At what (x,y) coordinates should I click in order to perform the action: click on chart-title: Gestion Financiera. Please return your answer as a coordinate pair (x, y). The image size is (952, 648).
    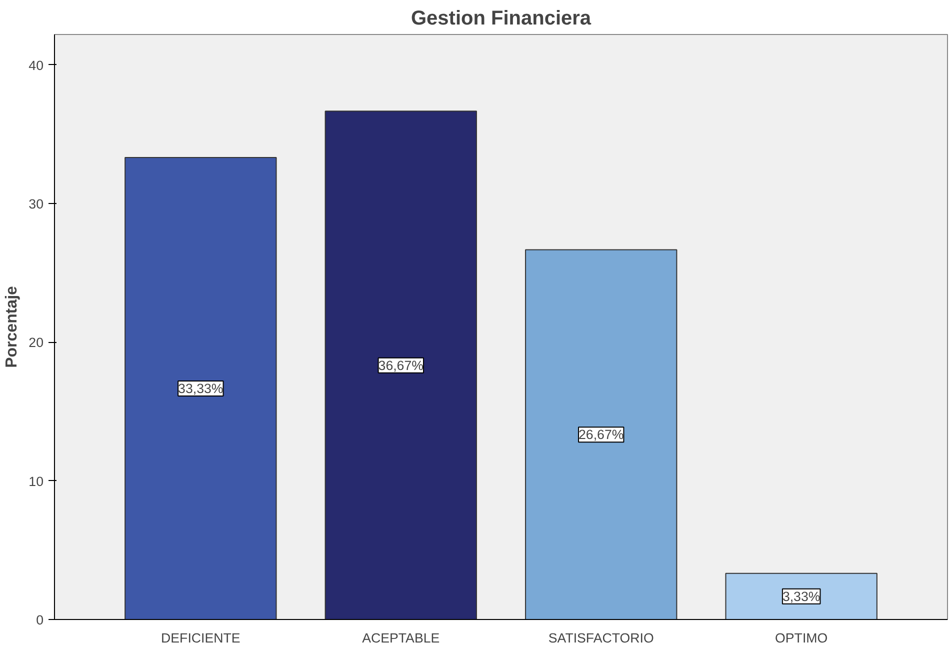
    Looking at the image, I should click on (501, 19).